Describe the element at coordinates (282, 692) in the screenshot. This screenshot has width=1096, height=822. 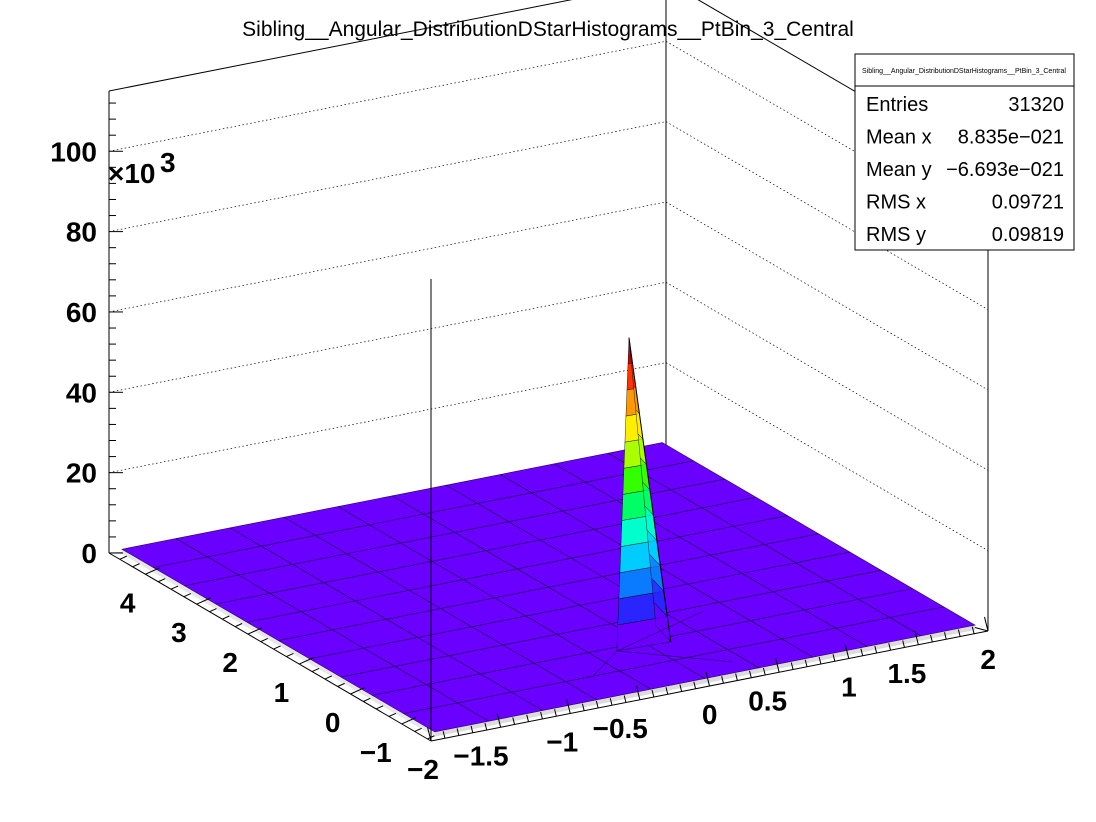
I see `y-tick-label: 1` at that location.